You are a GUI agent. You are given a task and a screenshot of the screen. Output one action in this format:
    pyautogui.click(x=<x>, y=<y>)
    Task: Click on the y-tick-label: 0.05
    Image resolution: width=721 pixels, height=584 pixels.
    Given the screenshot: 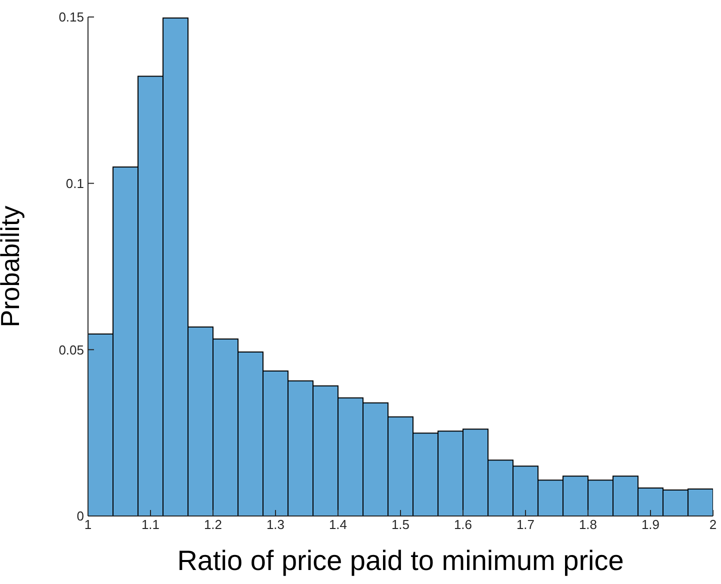 What is the action you would take?
    pyautogui.click(x=71, y=350)
    